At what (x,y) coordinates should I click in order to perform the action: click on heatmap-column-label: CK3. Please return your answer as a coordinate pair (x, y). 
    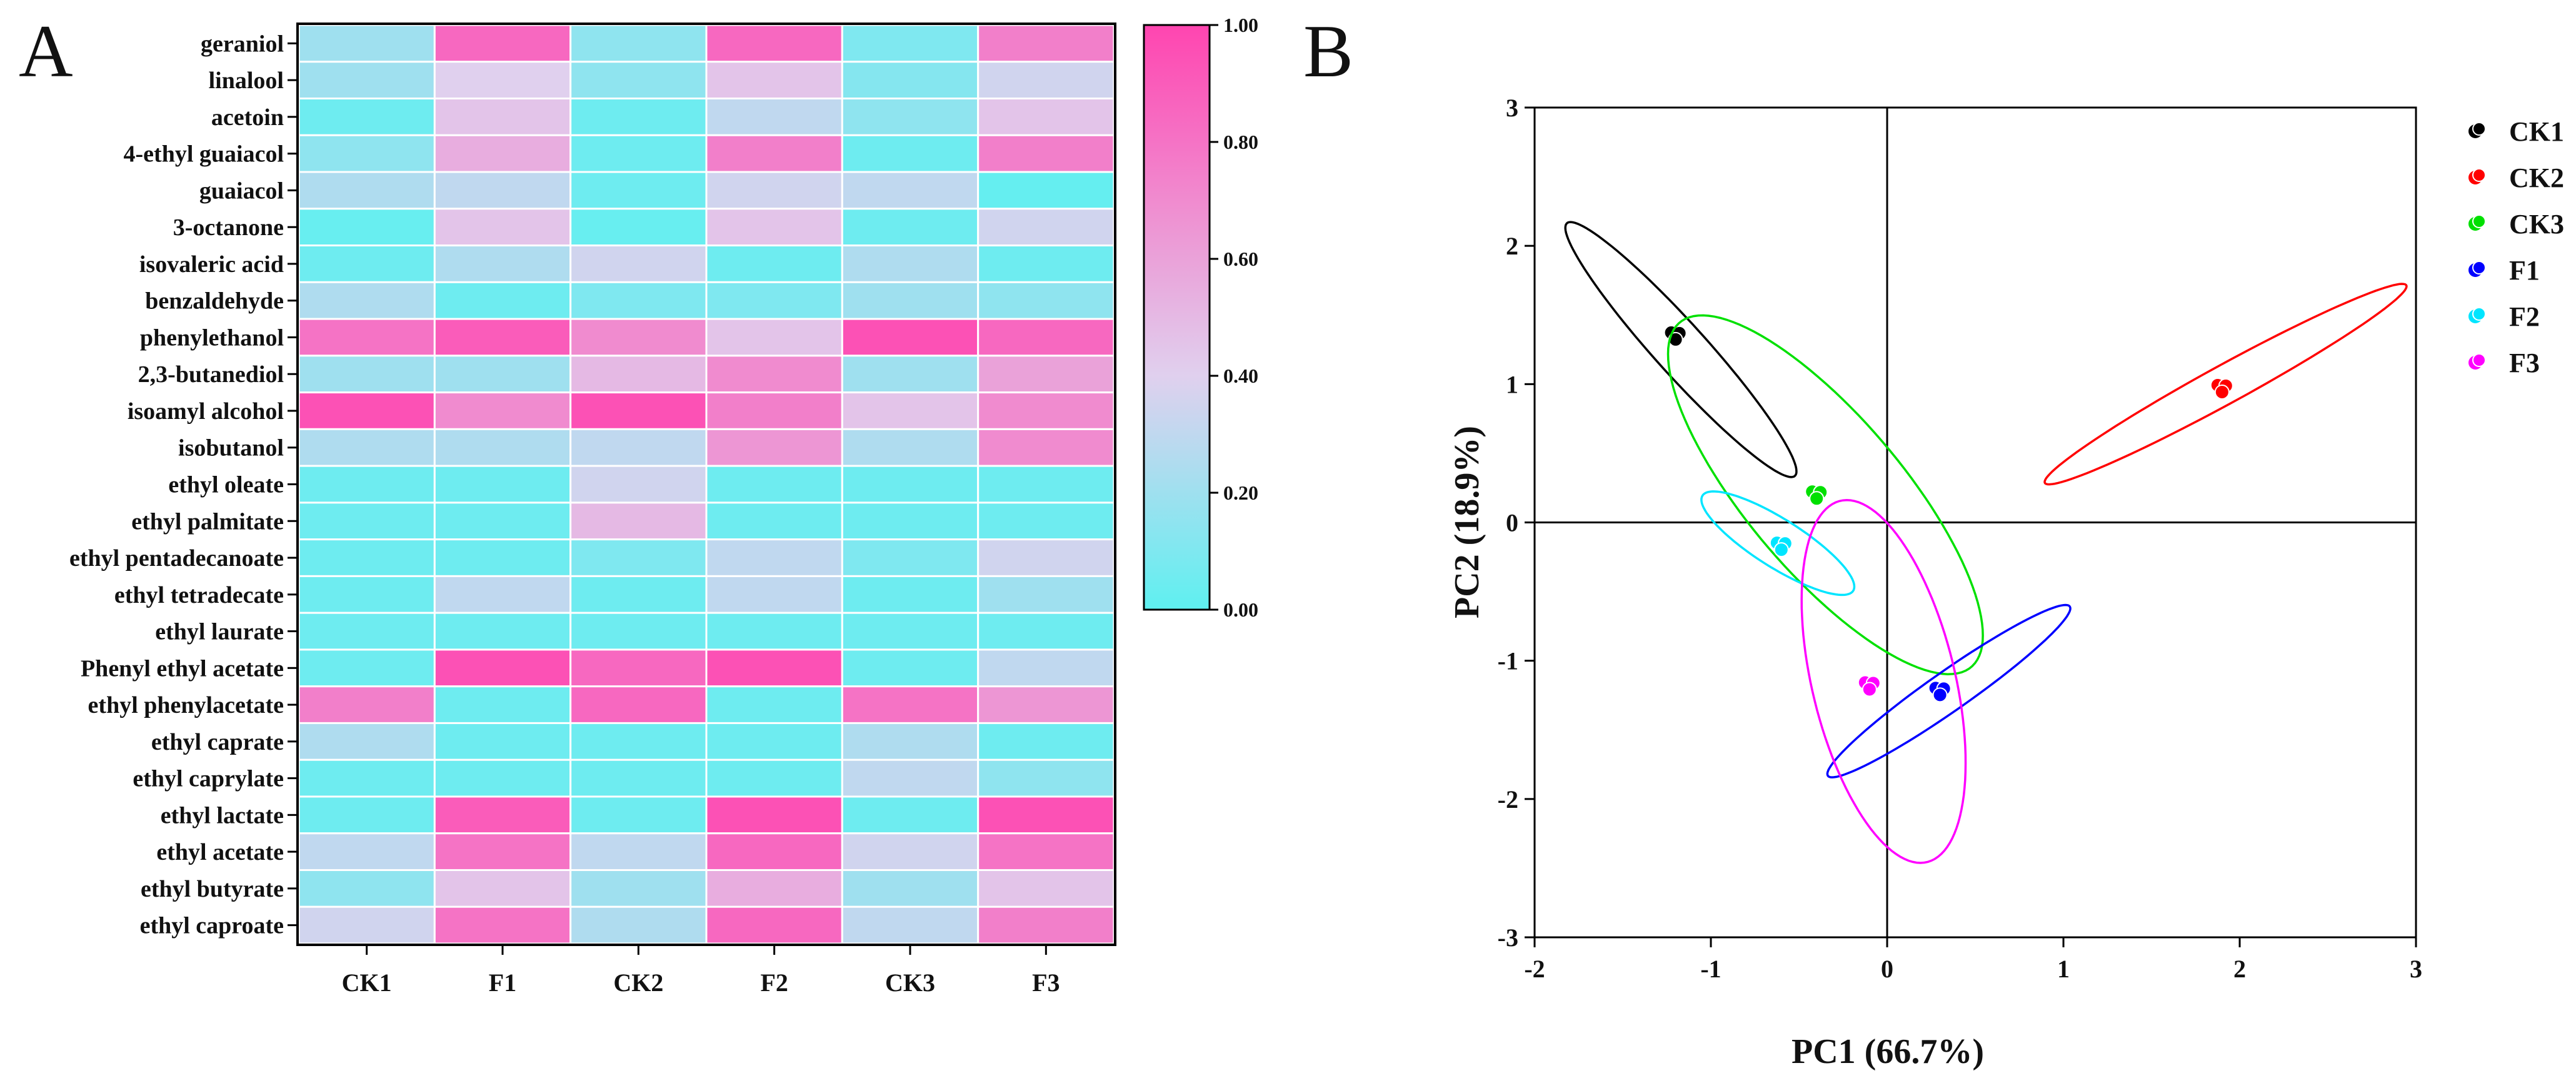
    Looking at the image, I should click on (910, 983).